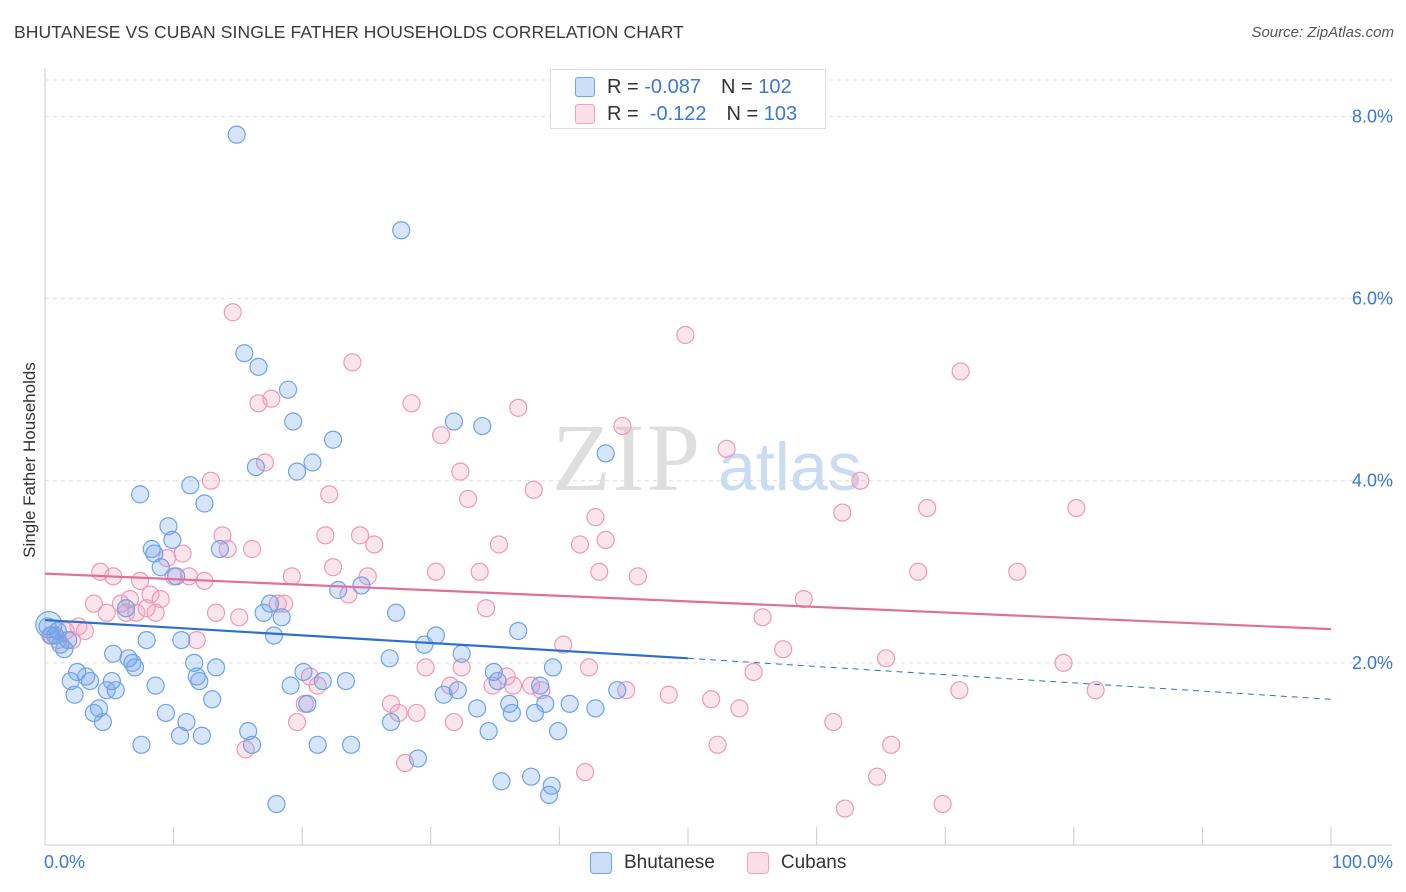 Image resolution: width=1406 pixels, height=892 pixels. I want to click on legend-row-bhutanese: R = -0.087 N = 102, so click(683, 87).